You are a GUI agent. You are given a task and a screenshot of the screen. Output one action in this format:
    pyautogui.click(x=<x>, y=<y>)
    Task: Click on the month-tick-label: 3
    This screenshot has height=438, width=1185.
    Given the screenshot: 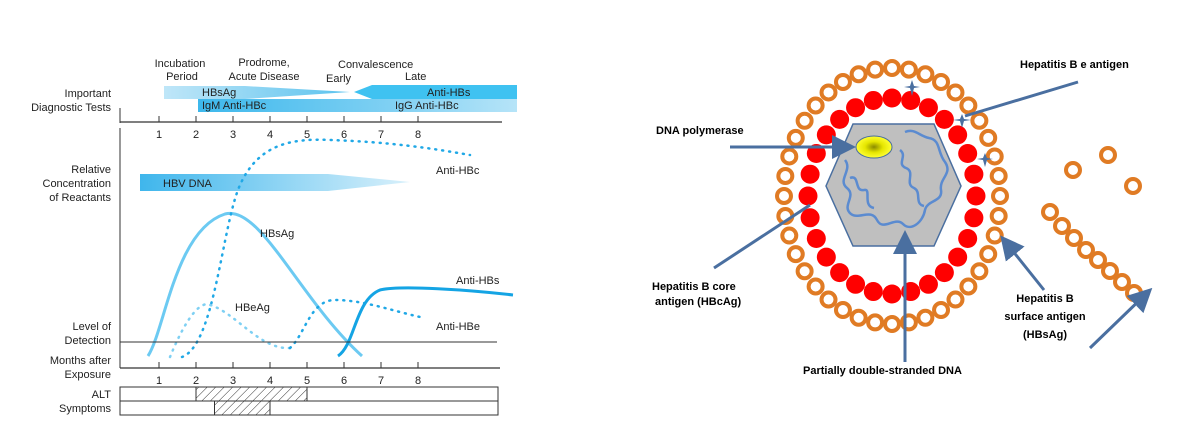 What is the action you would take?
    pyautogui.click(x=233, y=135)
    